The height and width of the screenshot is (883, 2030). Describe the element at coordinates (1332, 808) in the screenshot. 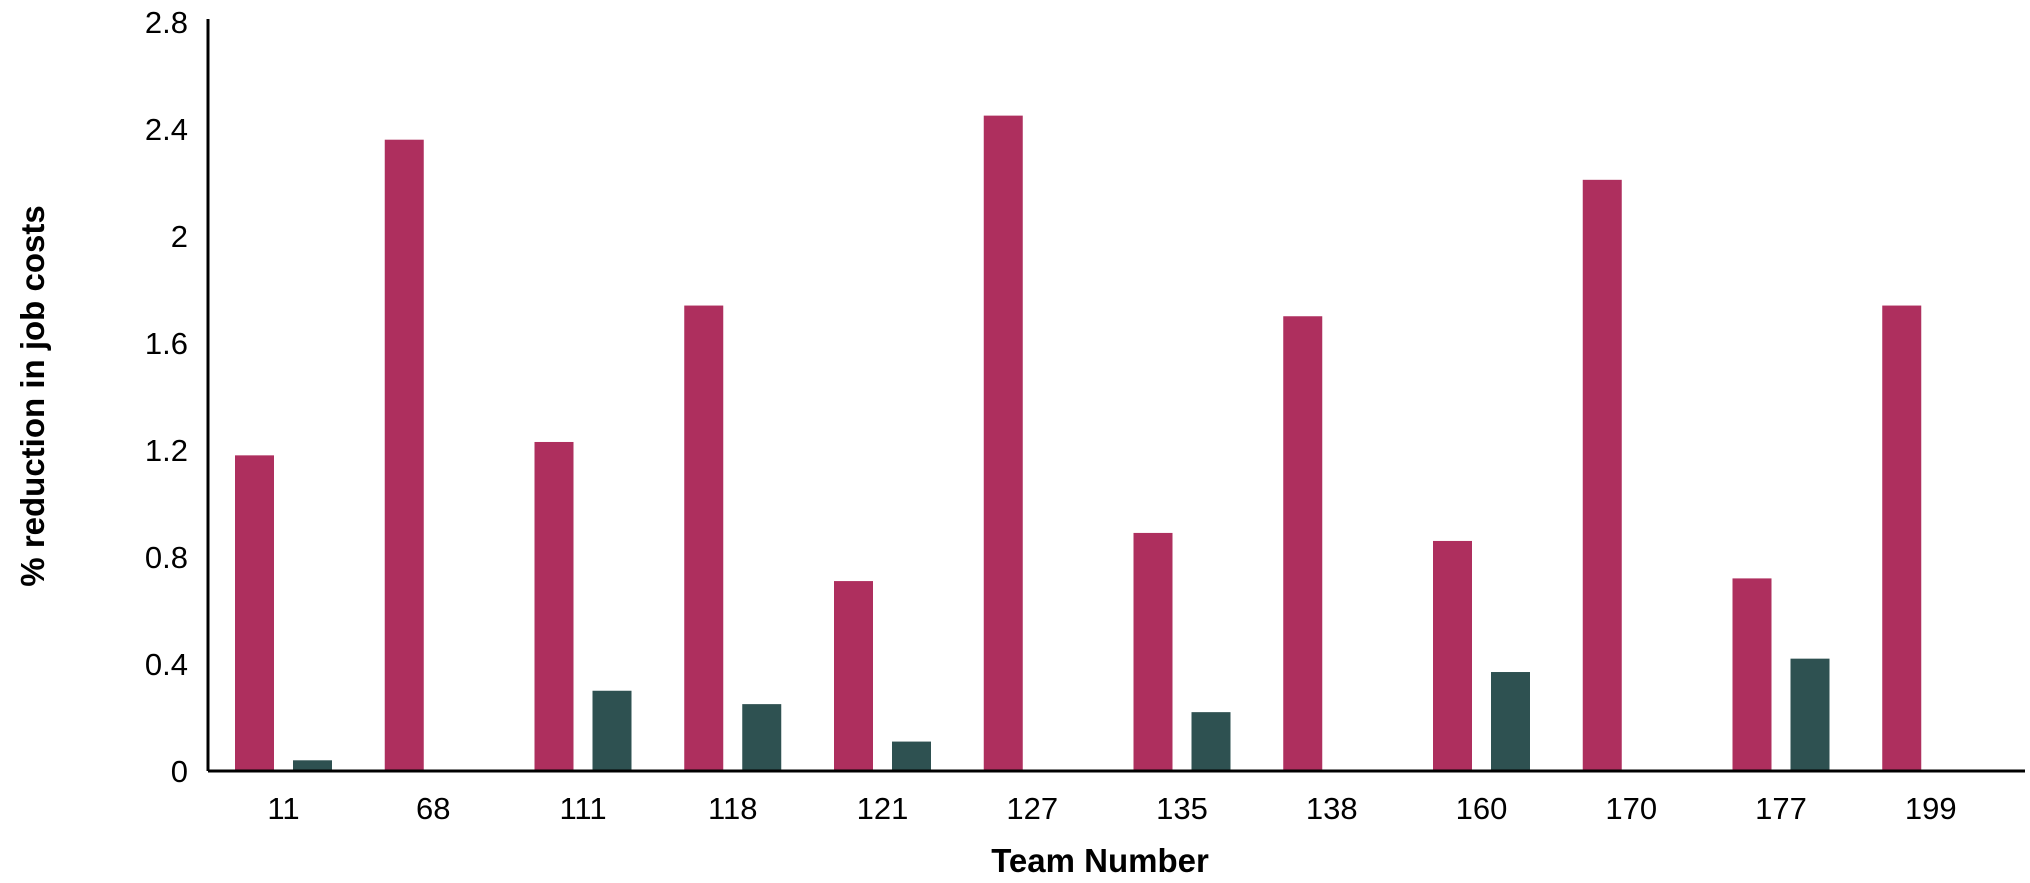

I see `x-tick-label: 138` at that location.